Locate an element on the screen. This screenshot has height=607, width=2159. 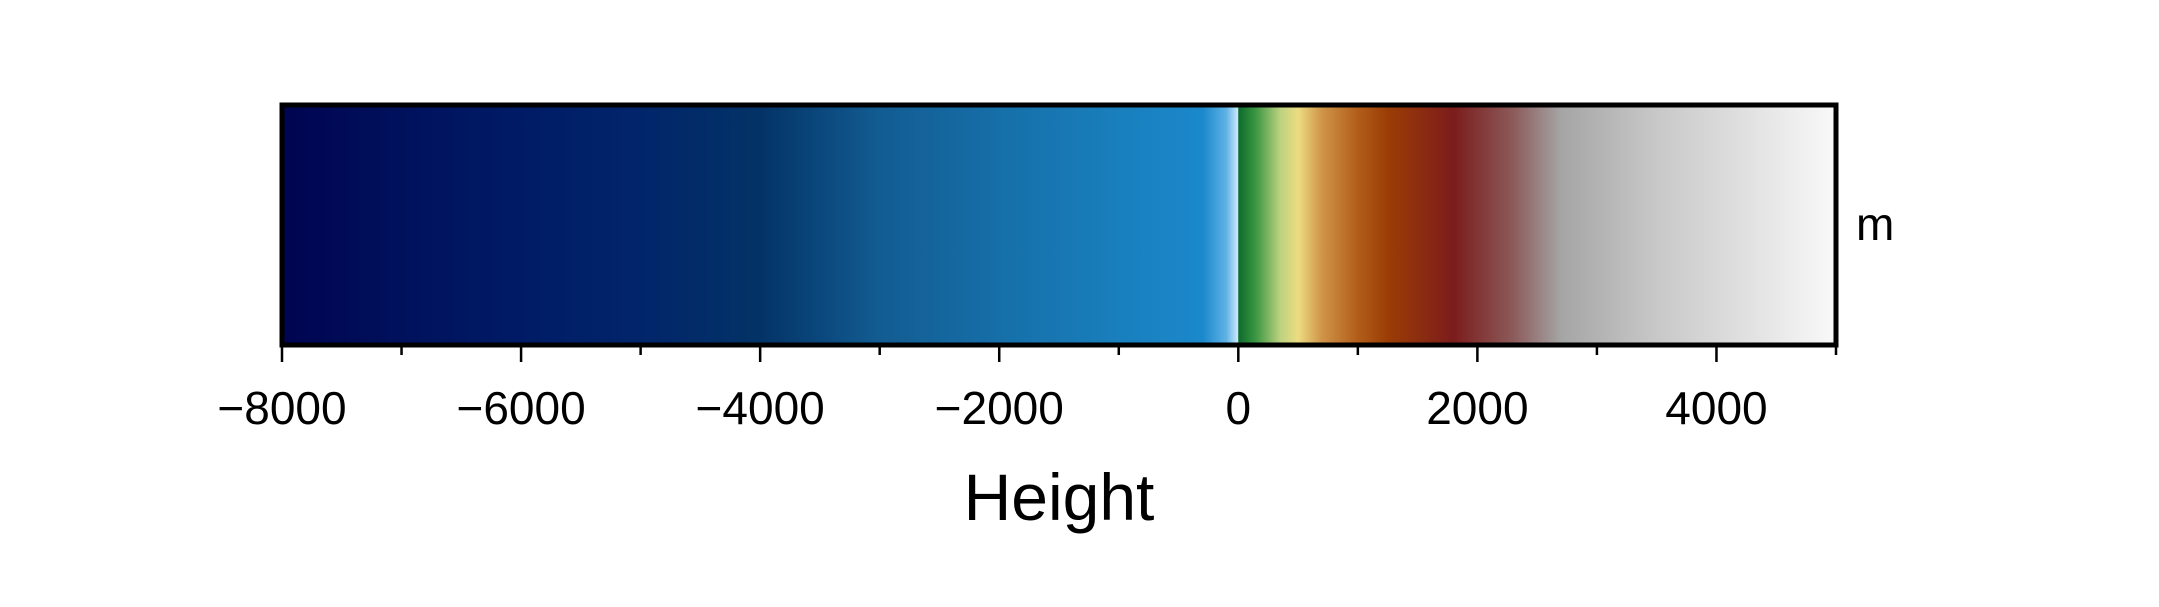
colorbar-ticks is located at coordinates (1059, 353).